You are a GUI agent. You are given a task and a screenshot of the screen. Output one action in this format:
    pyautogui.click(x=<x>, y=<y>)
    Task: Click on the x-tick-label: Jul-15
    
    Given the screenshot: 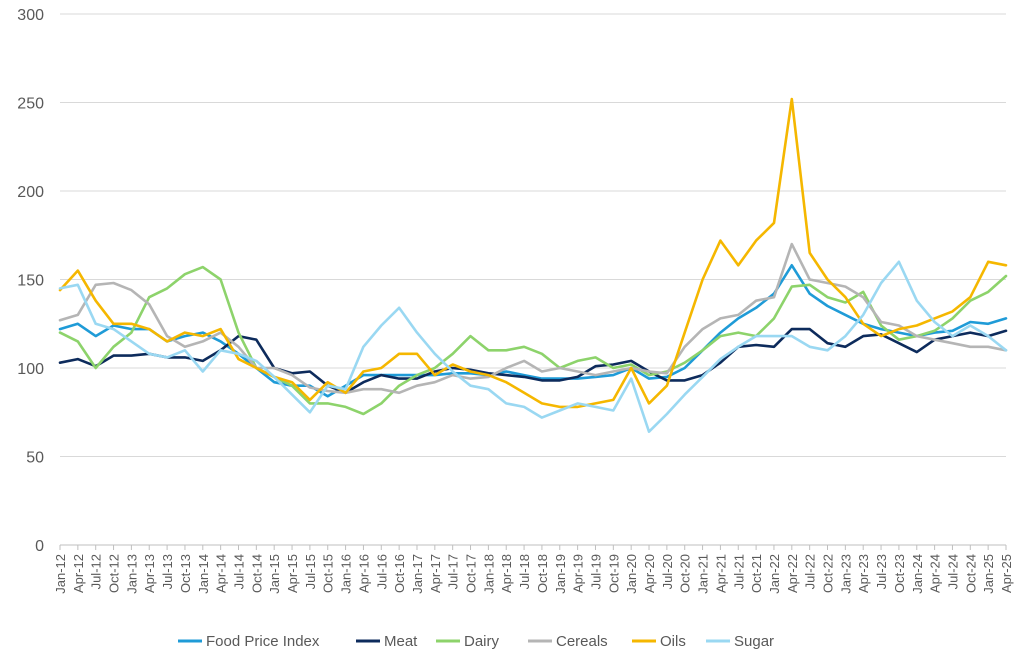 What is the action you would take?
    pyautogui.click(x=310, y=571)
    